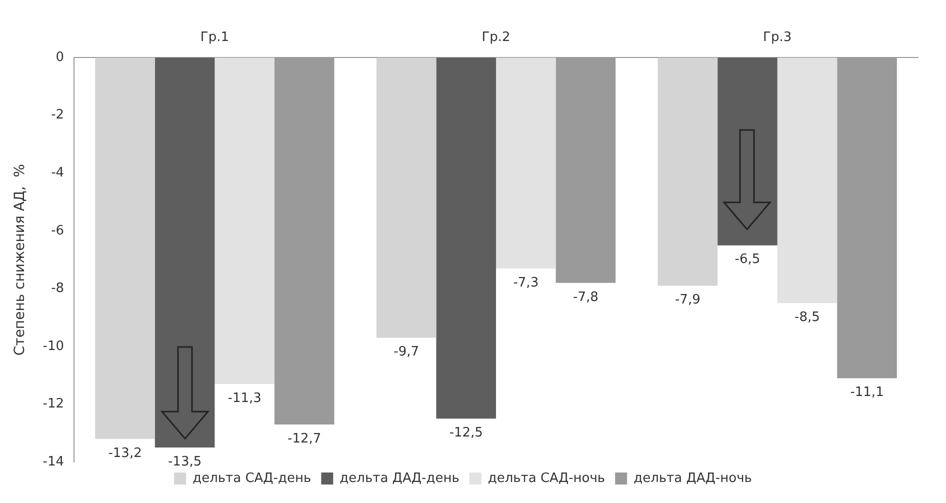 Image resolution: width=946 pixels, height=503 pixels. Describe the element at coordinates (867, 392) in the screenshot. I see `data-label: -11,1` at that location.